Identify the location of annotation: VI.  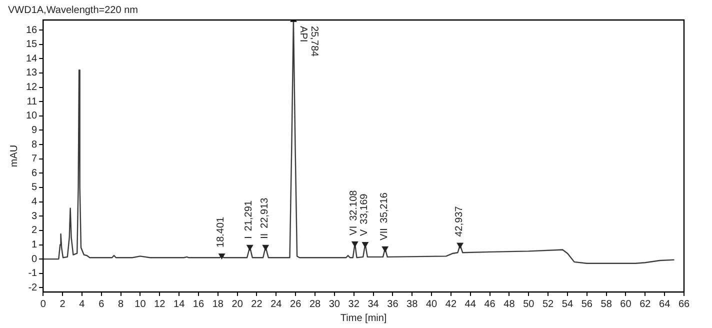
(354, 231).